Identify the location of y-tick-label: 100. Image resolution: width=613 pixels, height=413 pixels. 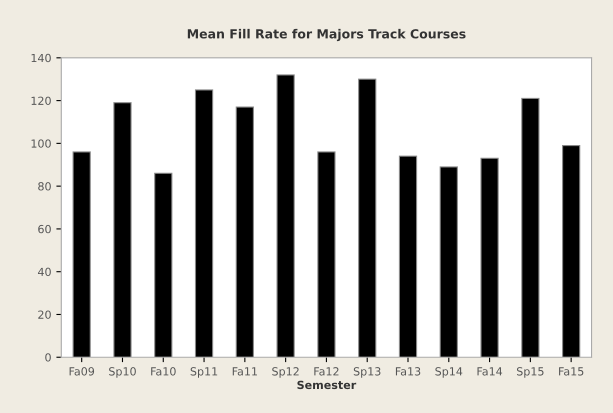
(41, 143).